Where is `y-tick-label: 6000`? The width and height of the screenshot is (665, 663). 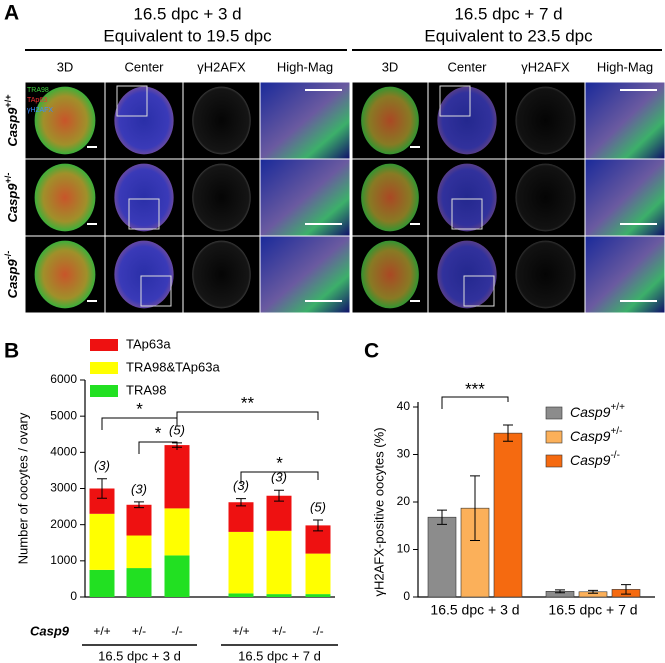 y-tick-label: 6000 is located at coordinates (63, 379).